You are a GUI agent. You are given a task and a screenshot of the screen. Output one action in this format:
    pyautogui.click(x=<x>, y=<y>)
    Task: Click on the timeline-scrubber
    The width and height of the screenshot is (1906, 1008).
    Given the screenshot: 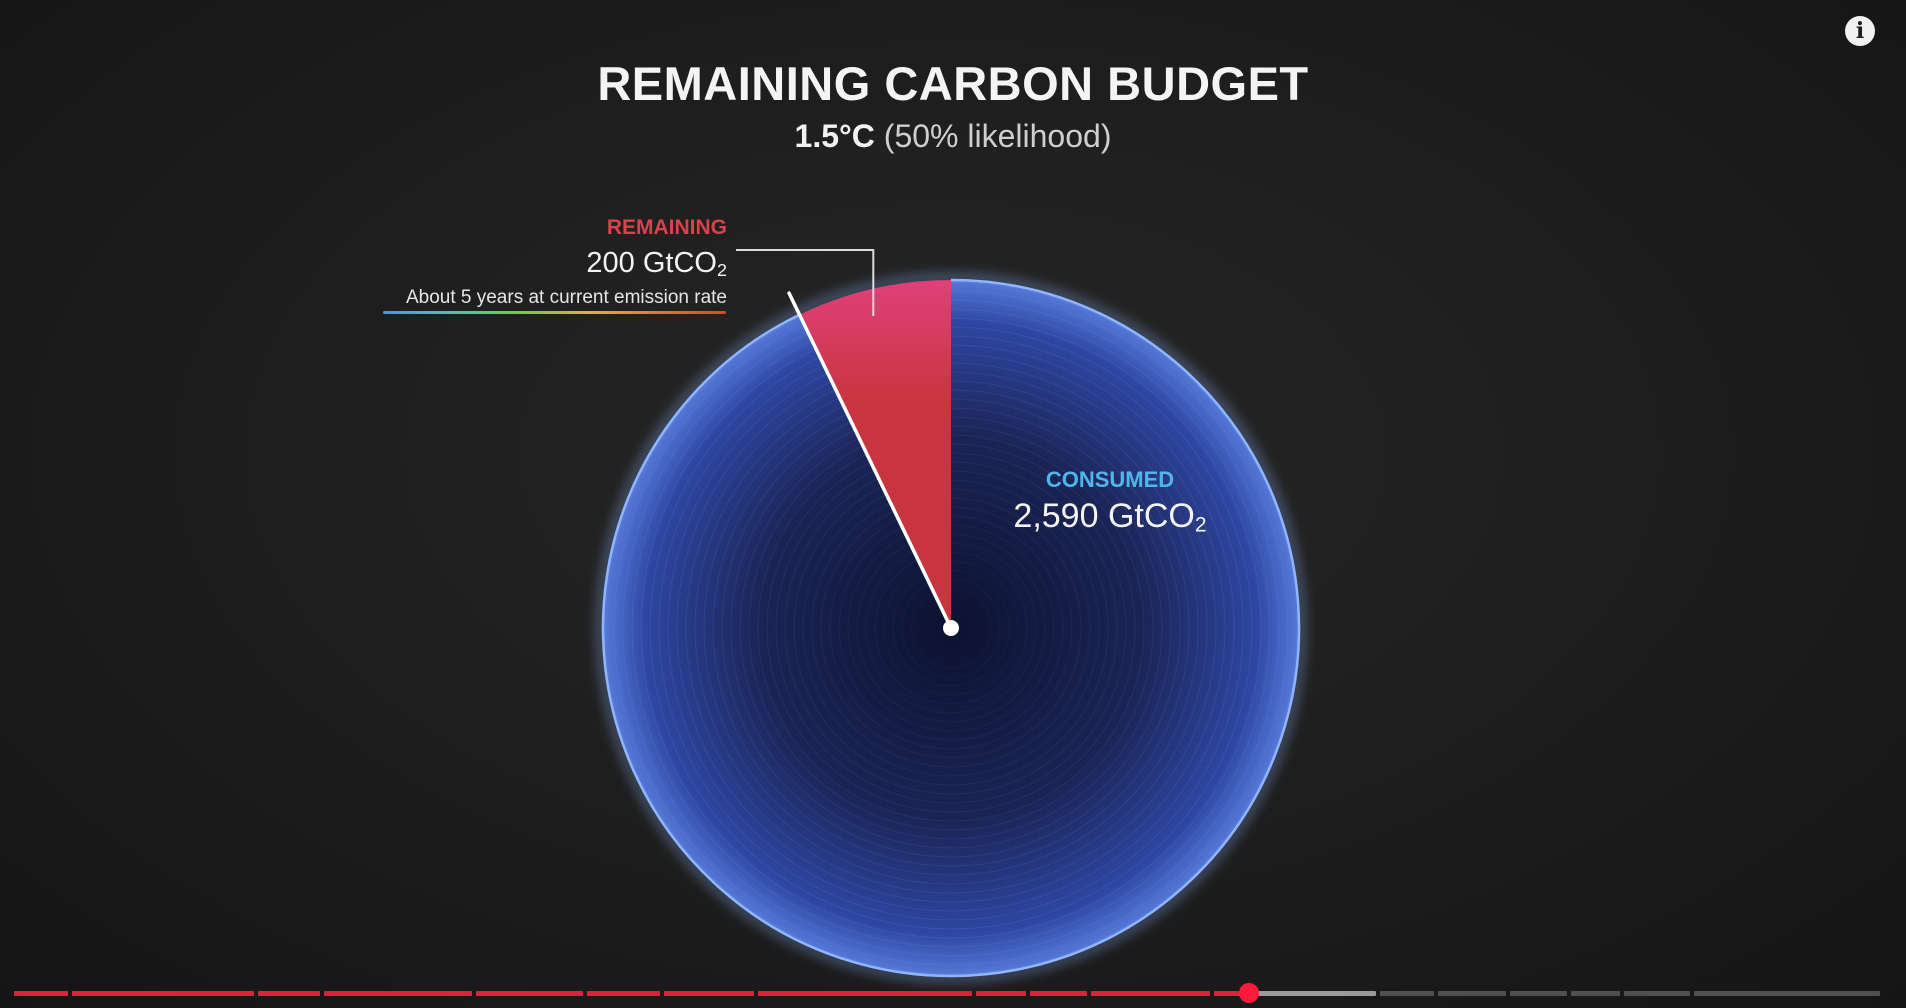 What is the action you would take?
    pyautogui.click(x=1248, y=993)
    